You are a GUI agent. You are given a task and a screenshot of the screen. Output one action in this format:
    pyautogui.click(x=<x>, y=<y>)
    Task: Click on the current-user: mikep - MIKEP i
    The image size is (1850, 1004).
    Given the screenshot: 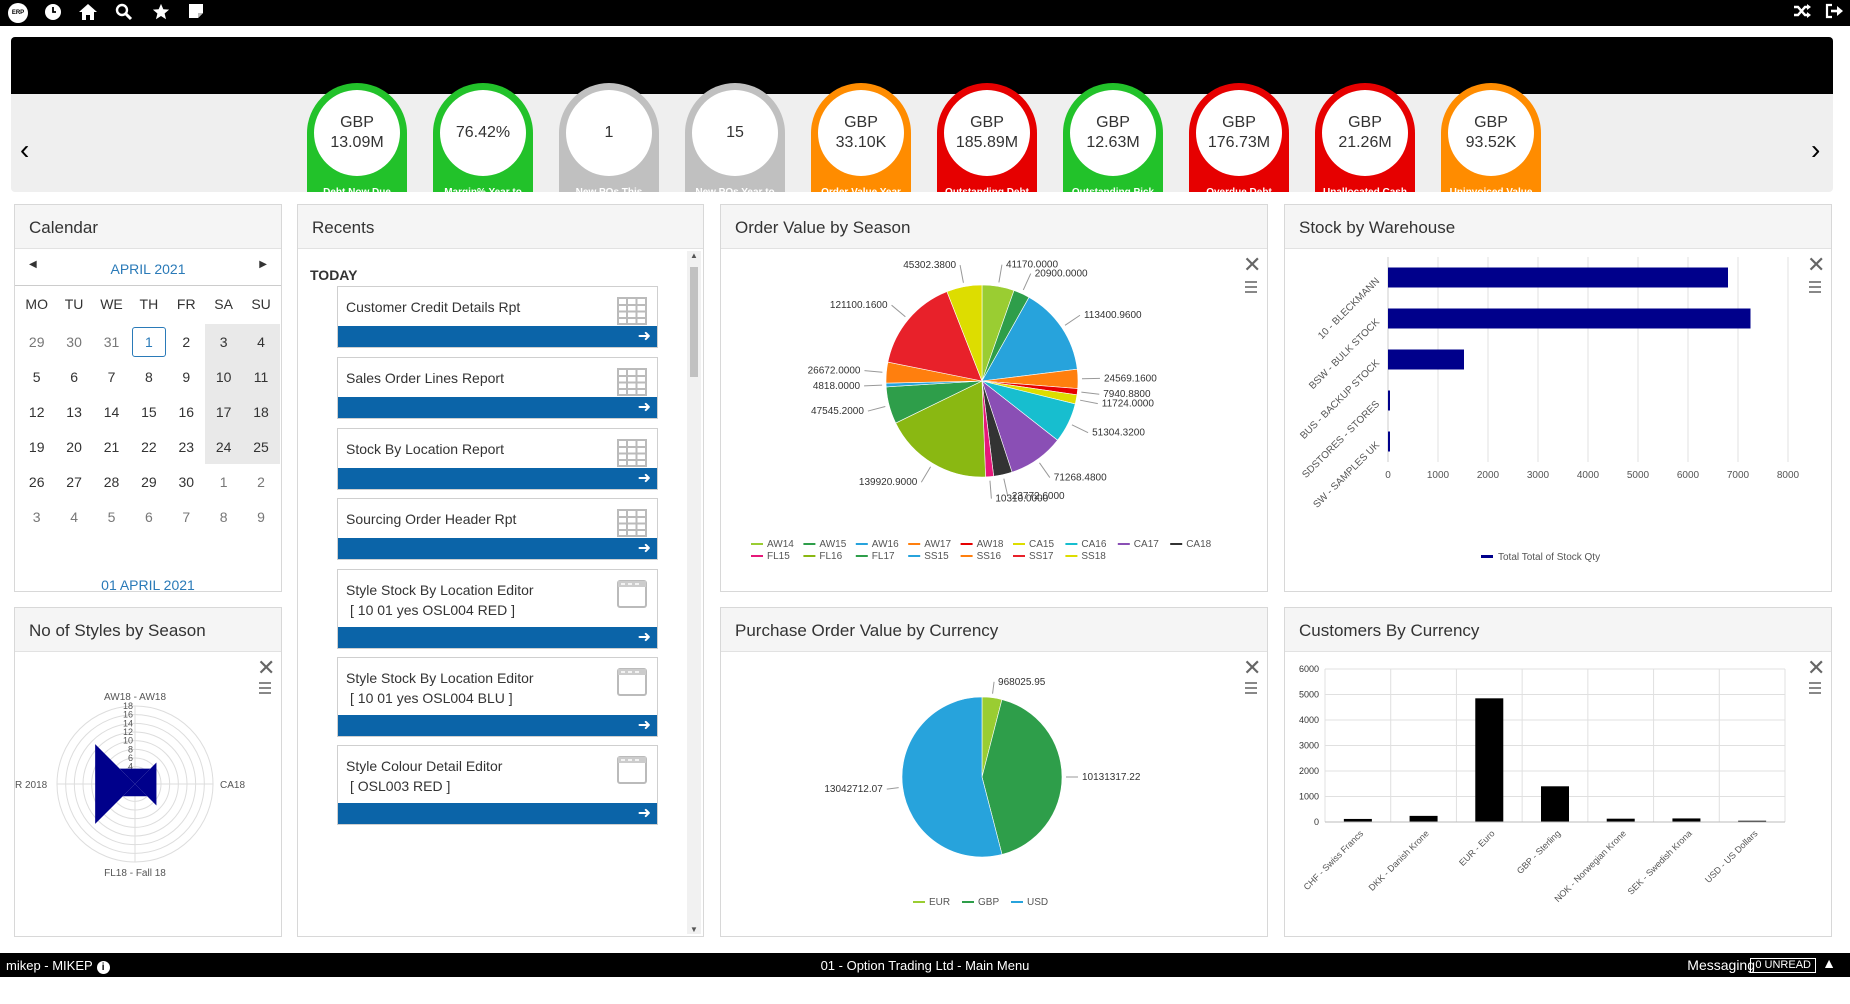 What is the action you would take?
    pyautogui.click(x=58, y=966)
    